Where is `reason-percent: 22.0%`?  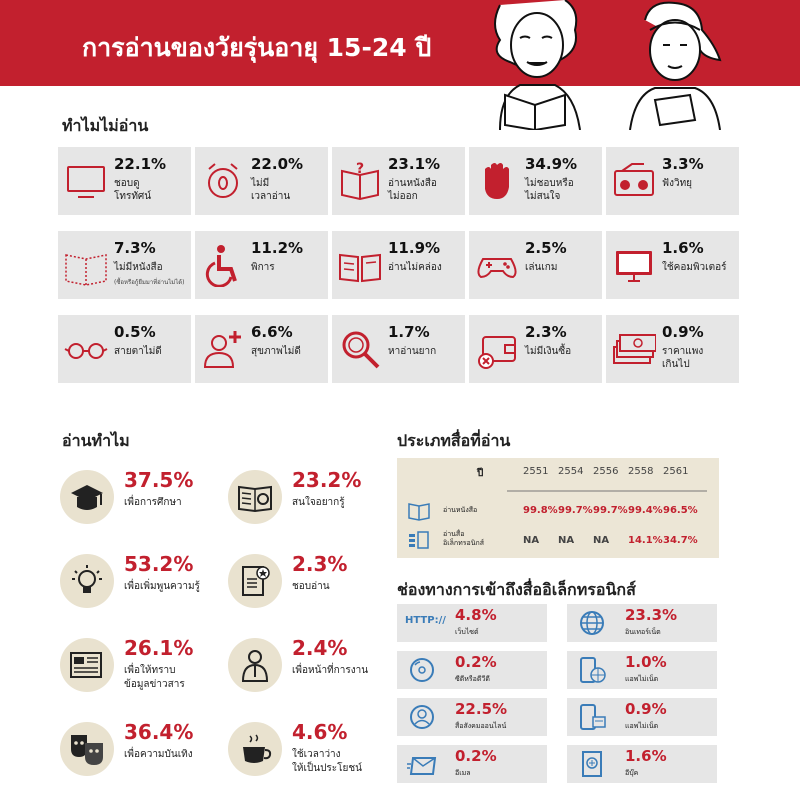
reason-percent: 22.0% is located at coordinates (277, 164).